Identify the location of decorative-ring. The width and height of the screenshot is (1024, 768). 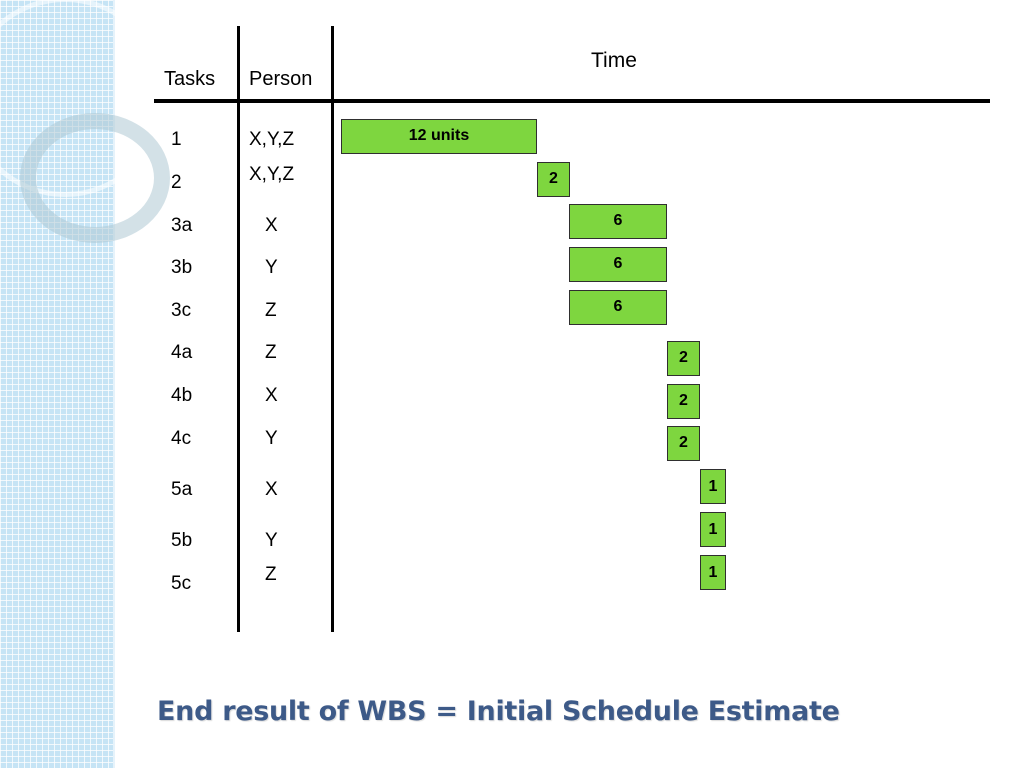
(95, 178).